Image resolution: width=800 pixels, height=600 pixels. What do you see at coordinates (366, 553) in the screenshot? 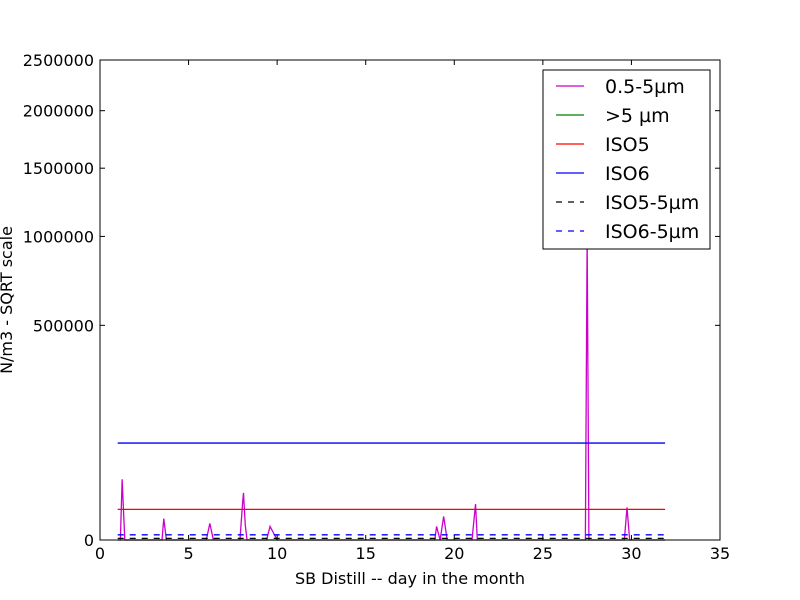
I see `x-tick-label: 15` at bounding box center [366, 553].